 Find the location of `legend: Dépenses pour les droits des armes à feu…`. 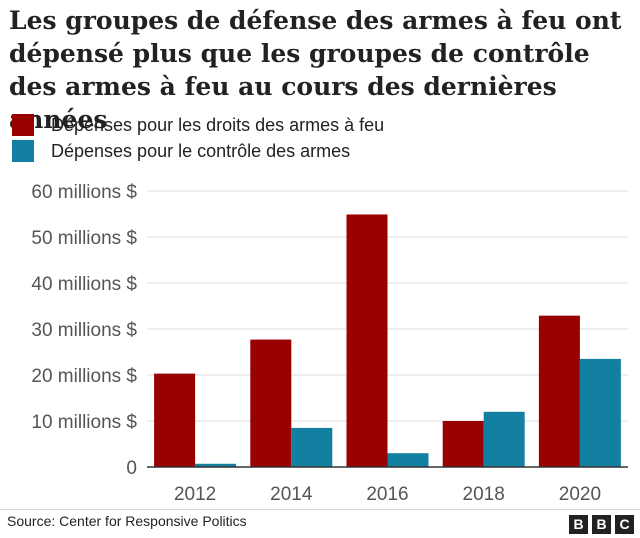

legend: Dépenses pour les droits des armes à feu… is located at coordinates (198, 138).